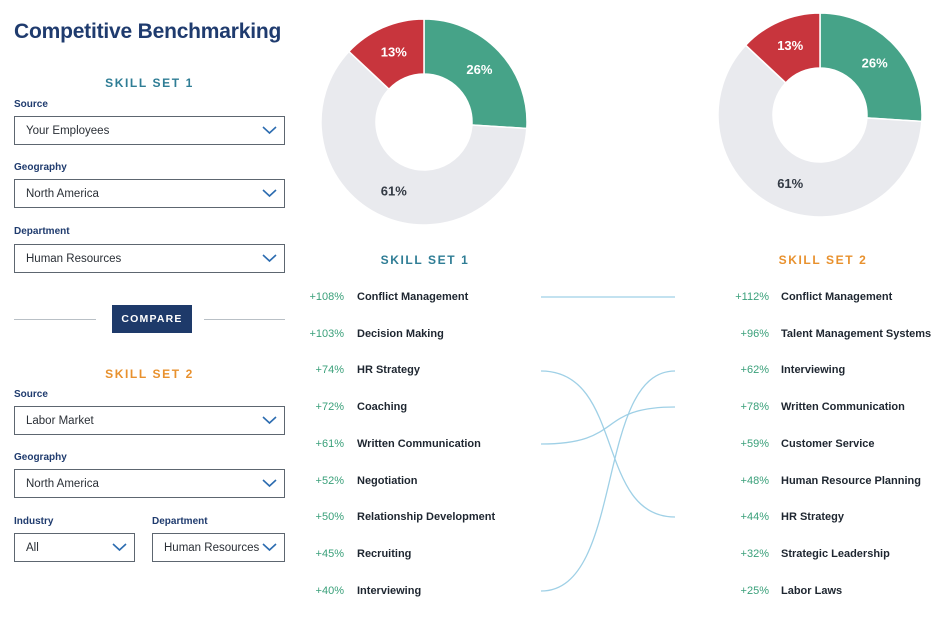 The width and height of the screenshot is (936, 624). Describe the element at coordinates (754, 517) in the screenshot. I see `skill-set-2-item-pct: +44%` at that location.